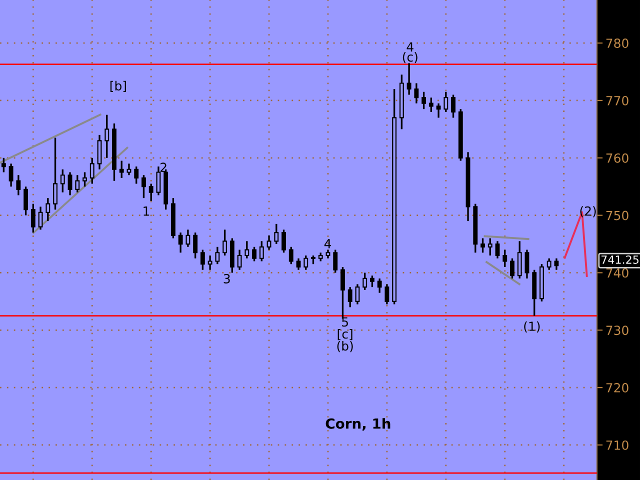 The height and width of the screenshot is (480, 640). I want to click on annotation: (c), so click(410, 58).